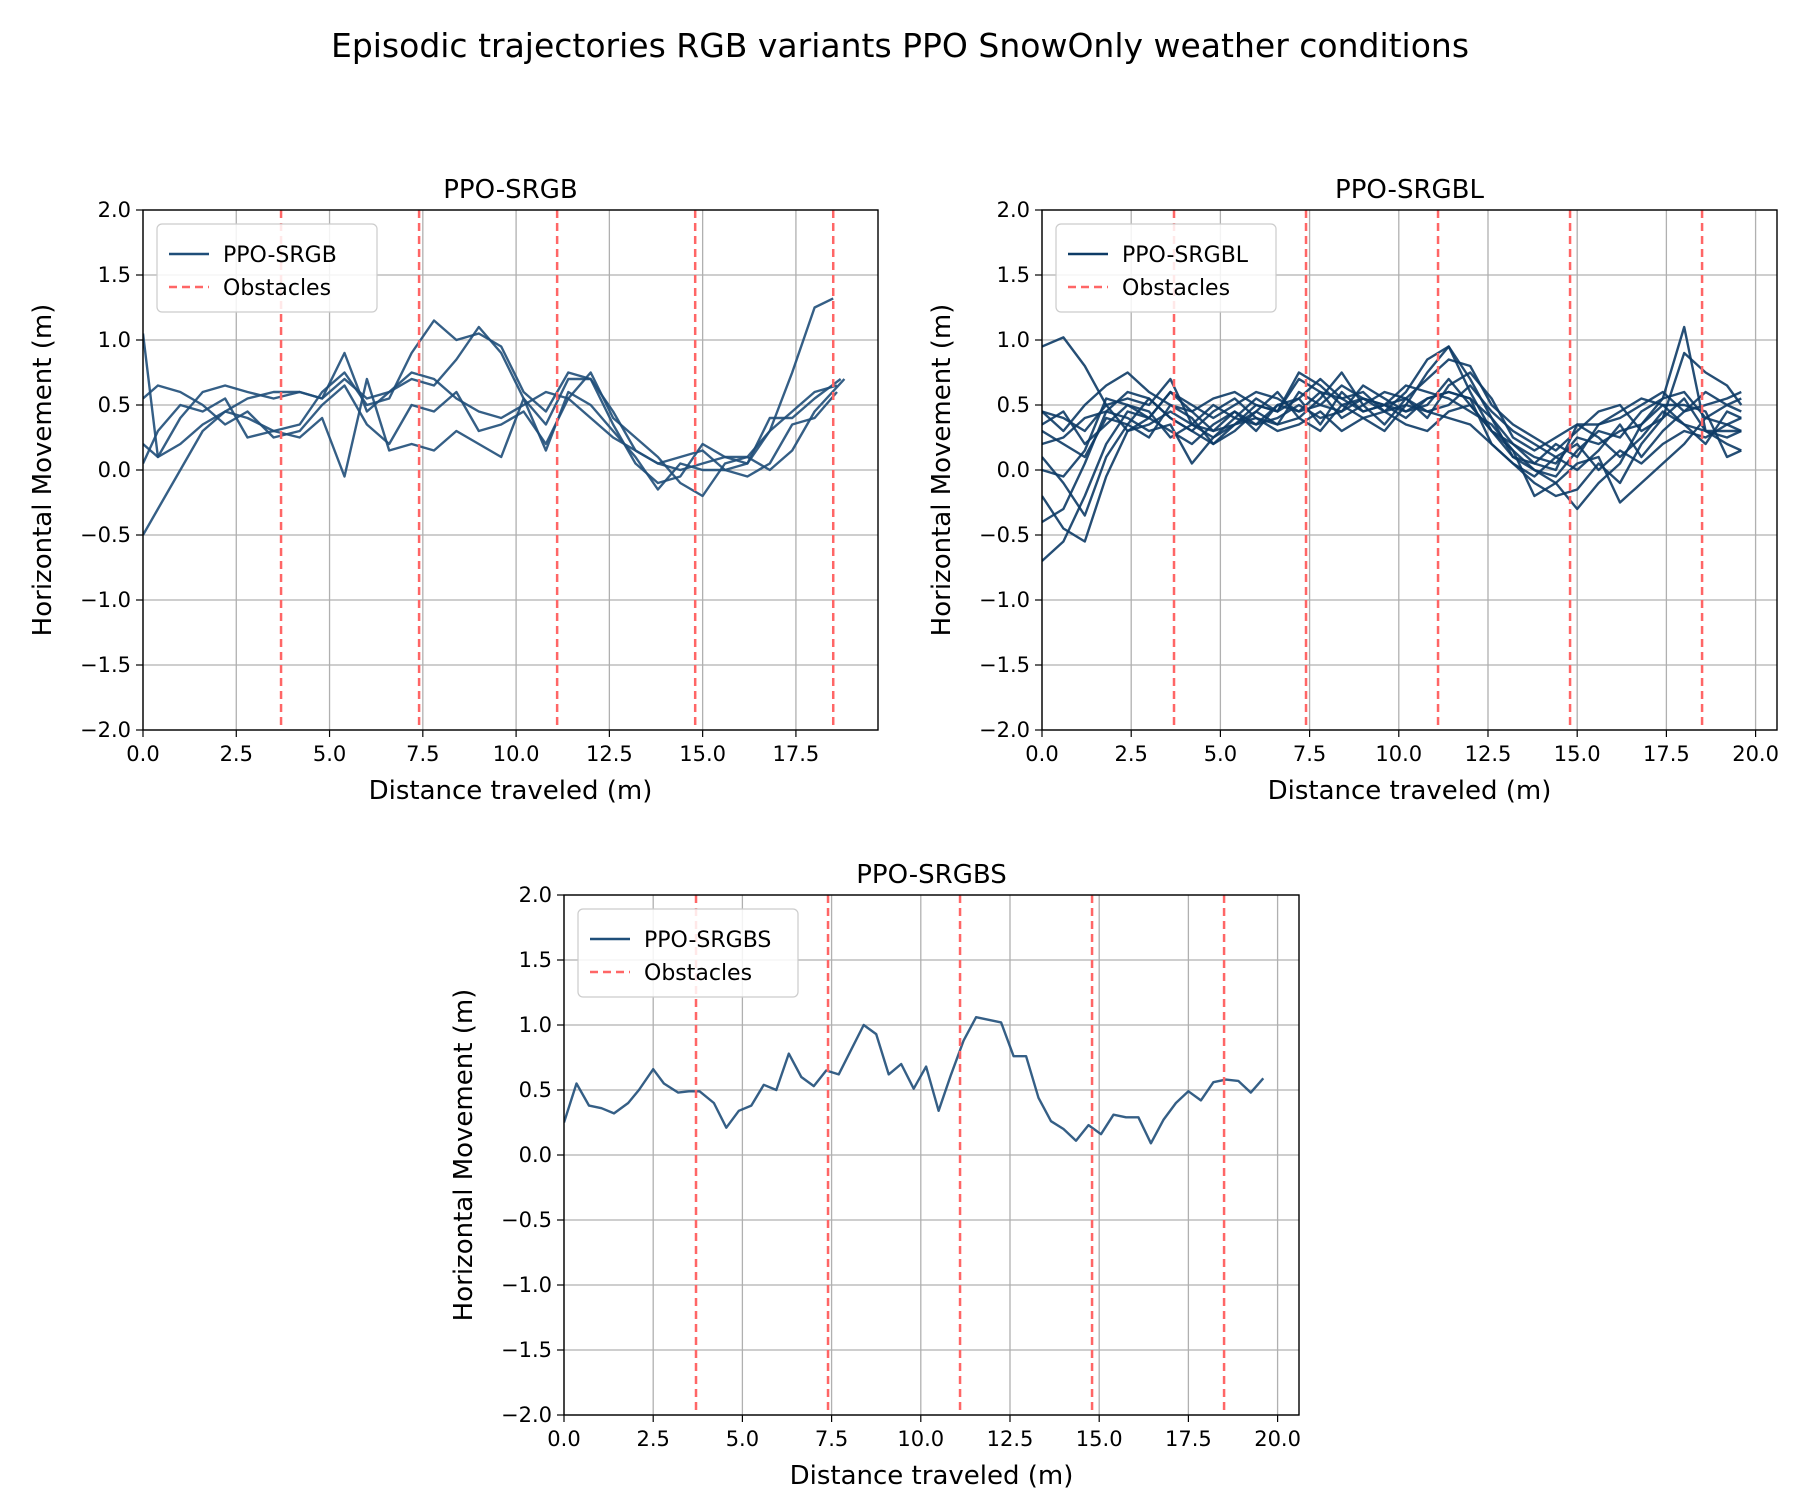 The height and width of the screenshot is (1500, 1800). Describe the element at coordinates (1409, 190) in the screenshot. I see `panel-title: PPO-SRGBL` at that location.